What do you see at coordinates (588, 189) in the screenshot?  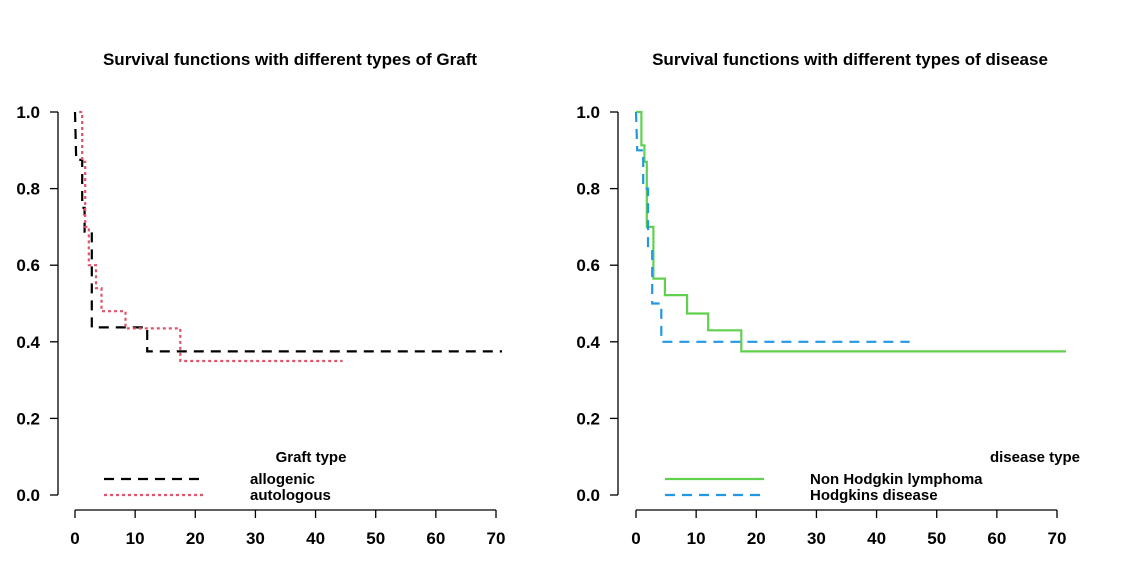 I see `chart2-y-tick-label: 0.8` at bounding box center [588, 189].